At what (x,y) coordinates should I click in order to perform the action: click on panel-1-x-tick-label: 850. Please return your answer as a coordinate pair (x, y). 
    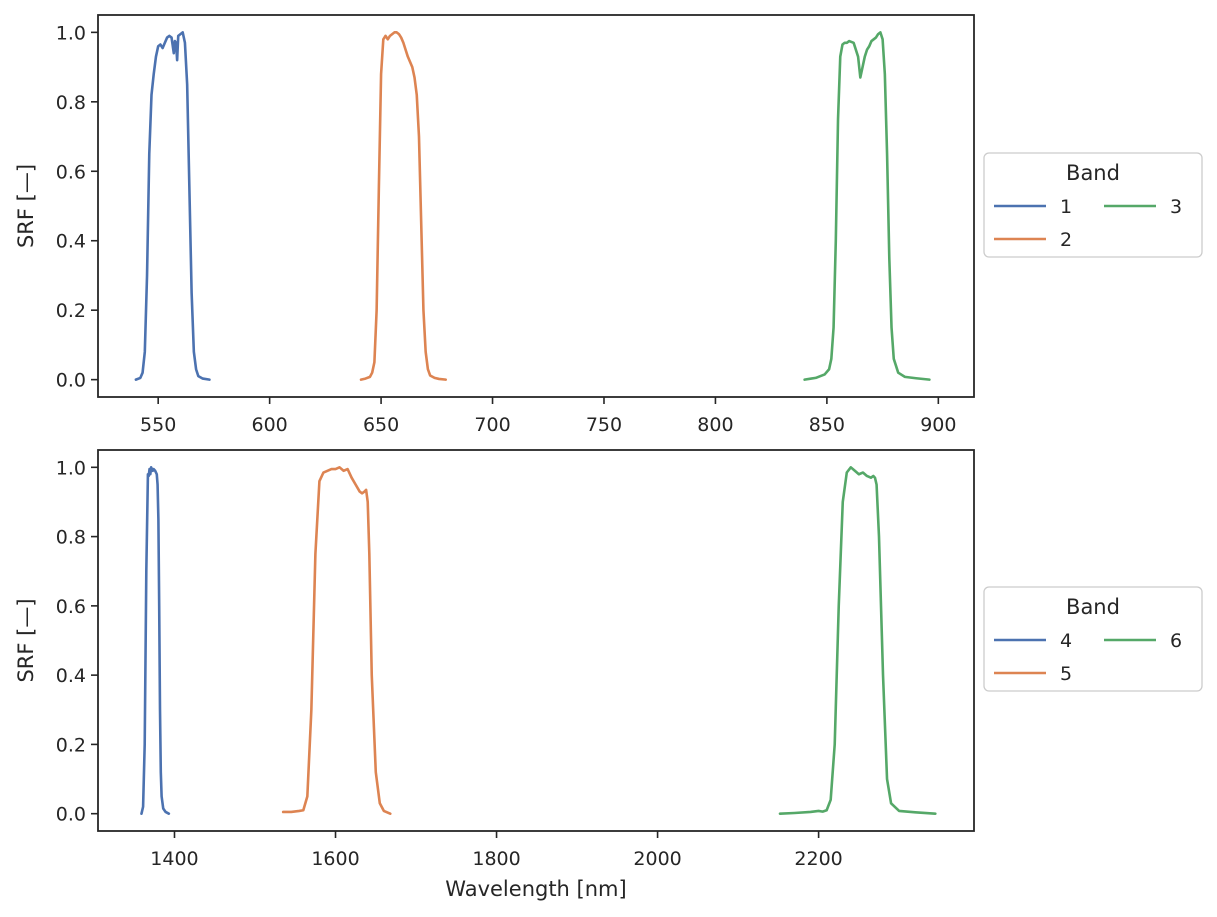
    Looking at the image, I should click on (827, 425).